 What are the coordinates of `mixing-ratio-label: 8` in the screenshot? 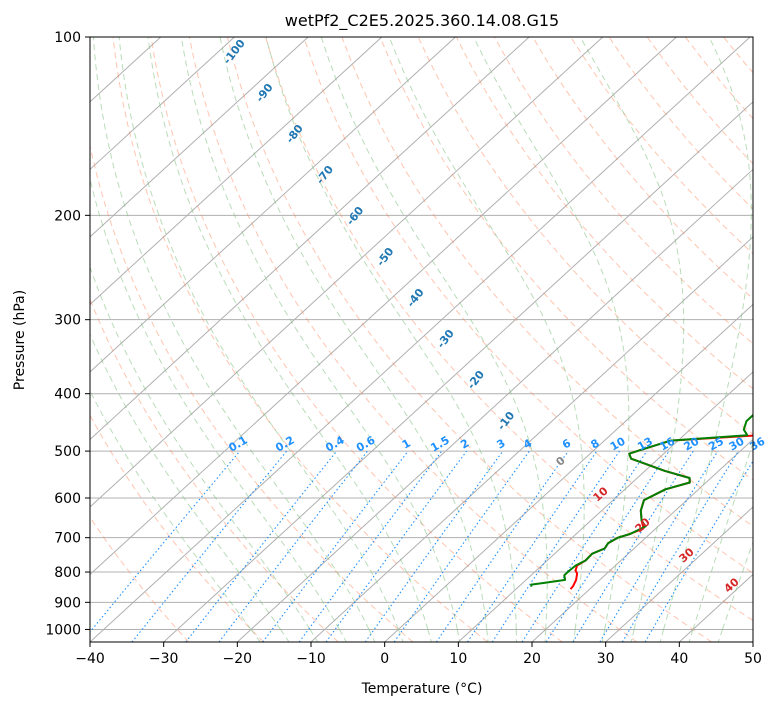 It's located at (594, 444).